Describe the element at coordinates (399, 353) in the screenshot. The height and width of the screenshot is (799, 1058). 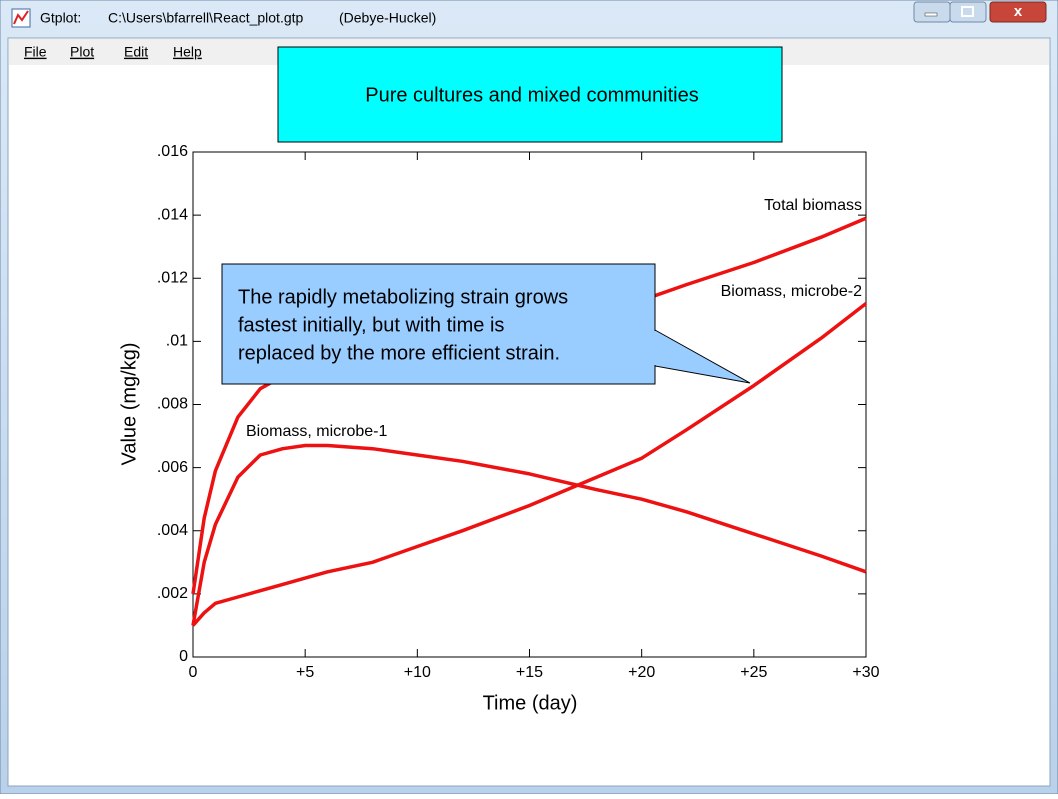
I see `callout-text: replaced by the more efficient strain.` at that location.